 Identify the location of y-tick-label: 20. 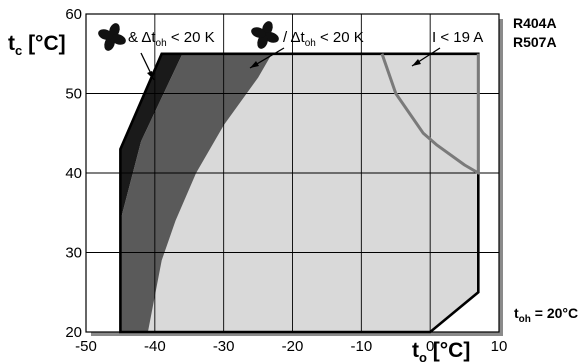
(73, 332).